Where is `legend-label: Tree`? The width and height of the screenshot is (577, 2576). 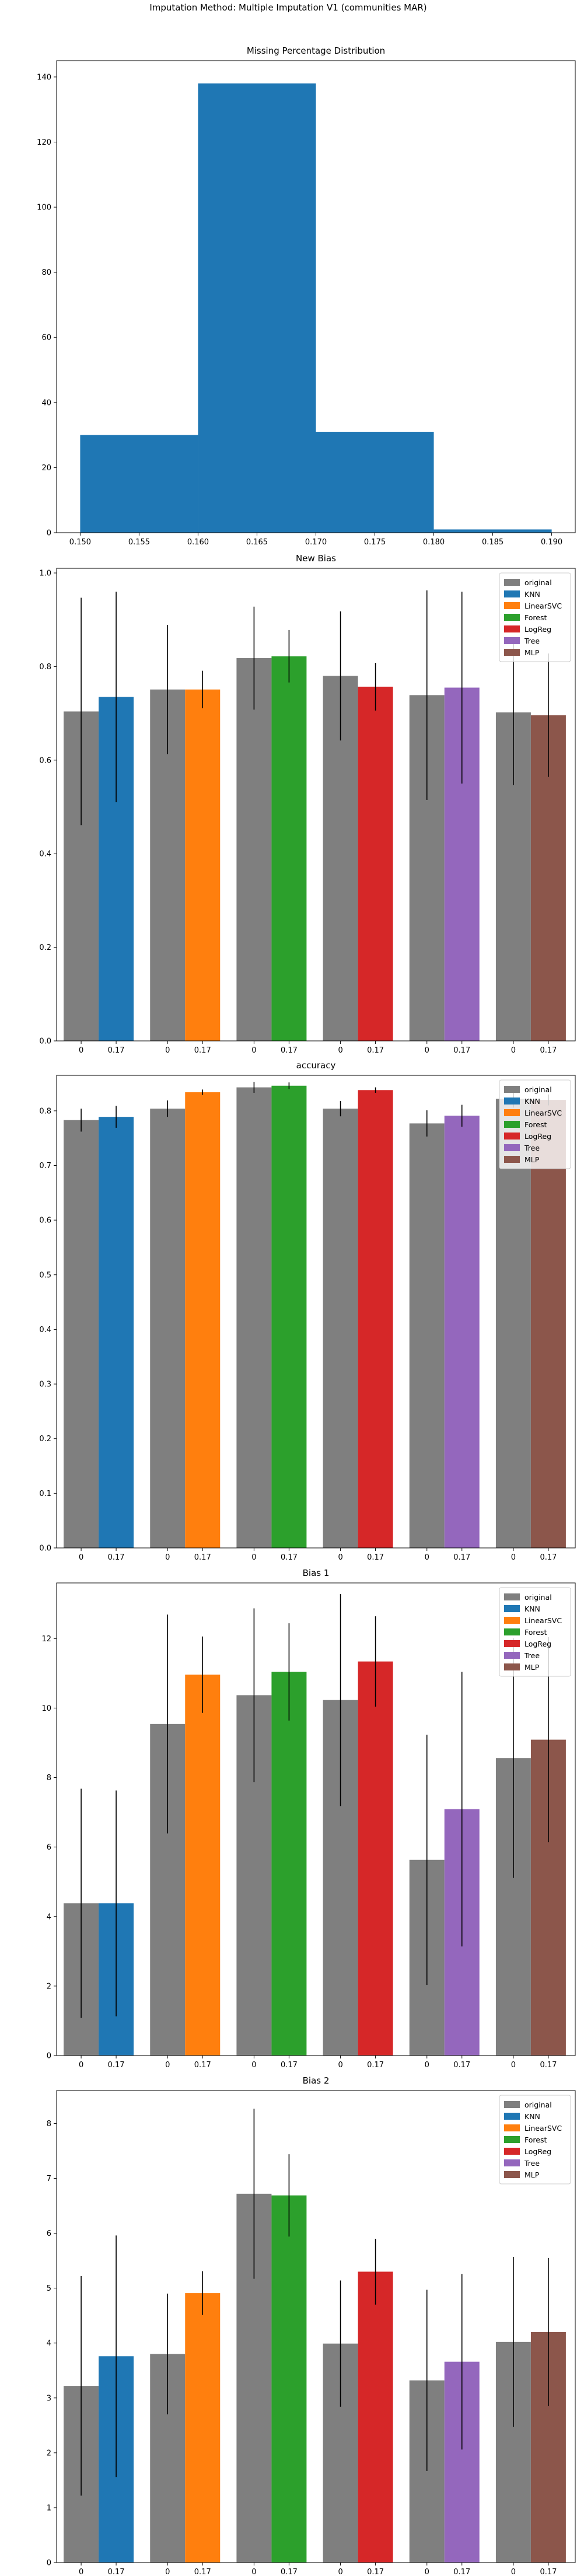
legend-label: Tree is located at coordinates (532, 1655).